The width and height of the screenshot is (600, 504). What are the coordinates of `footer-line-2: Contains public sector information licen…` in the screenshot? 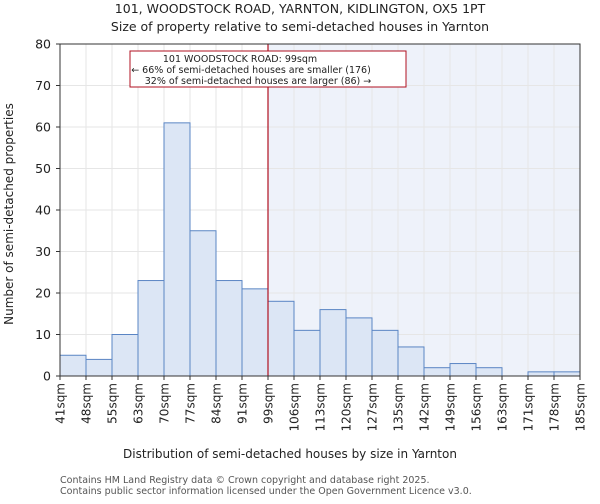 It's located at (266, 491).